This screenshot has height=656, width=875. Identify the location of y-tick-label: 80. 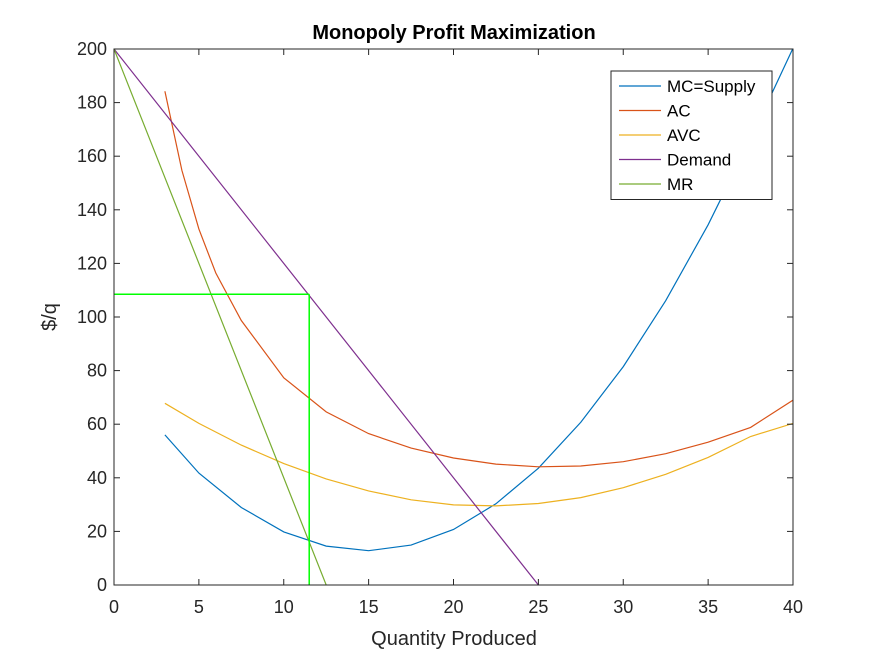
(97, 371).